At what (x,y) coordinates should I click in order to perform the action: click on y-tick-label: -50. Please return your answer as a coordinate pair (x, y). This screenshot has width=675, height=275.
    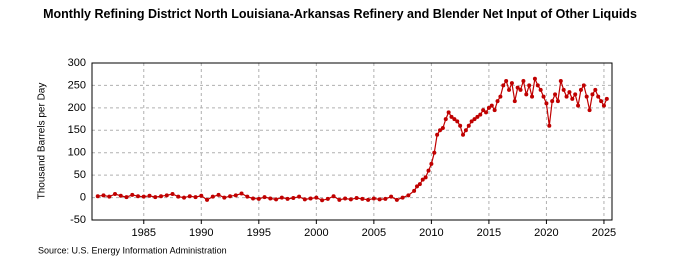
    Looking at the image, I should click on (78, 220).